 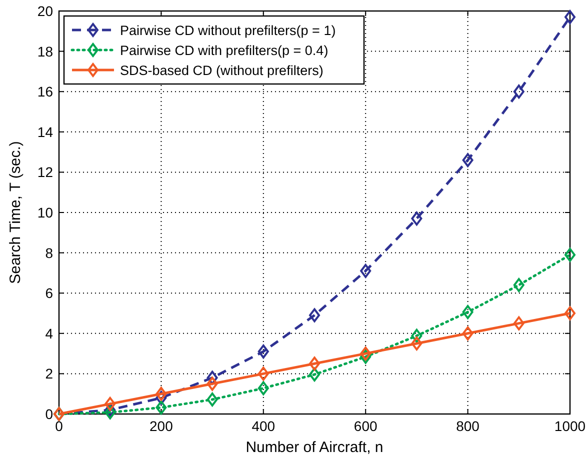 What do you see at coordinates (224, 50) in the screenshot?
I see `legend-label: Pairwise CD with prefilters(p = 0.4)` at bounding box center [224, 50].